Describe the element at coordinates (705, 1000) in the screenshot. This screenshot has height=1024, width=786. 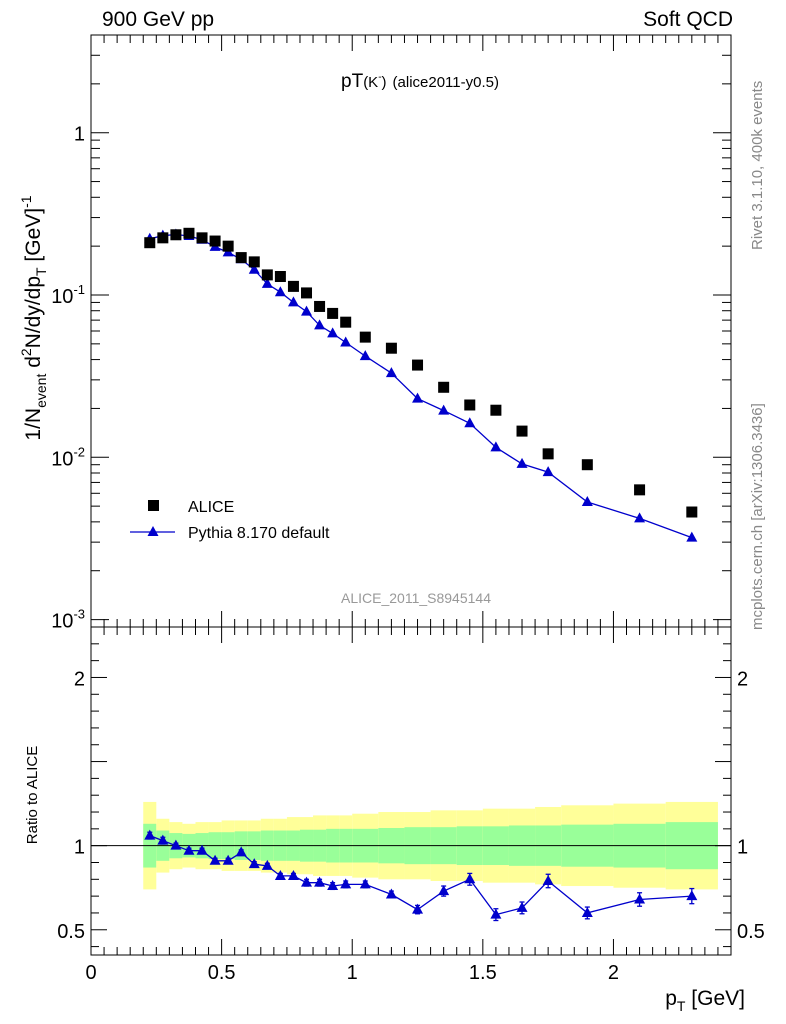
I see `x-axis-label: pT [GeV]` at that location.